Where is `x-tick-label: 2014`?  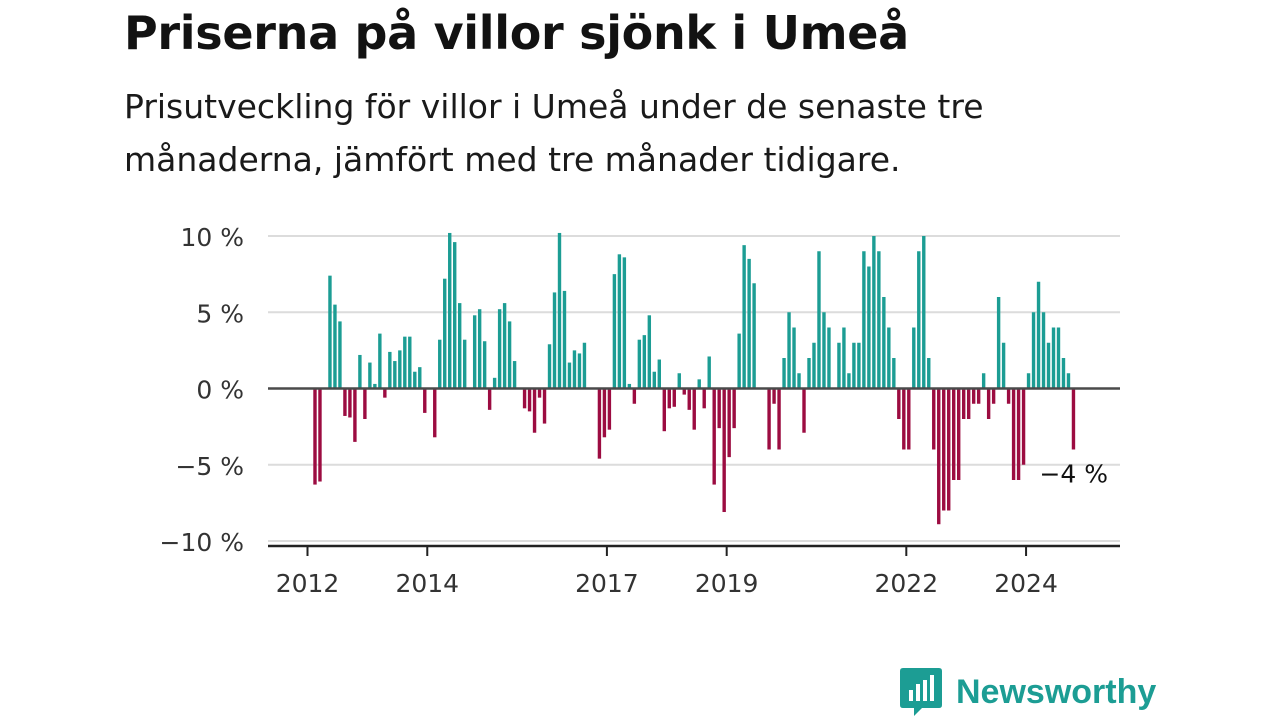 x-tick-label: 2014 is located at coordinates (427, 583).